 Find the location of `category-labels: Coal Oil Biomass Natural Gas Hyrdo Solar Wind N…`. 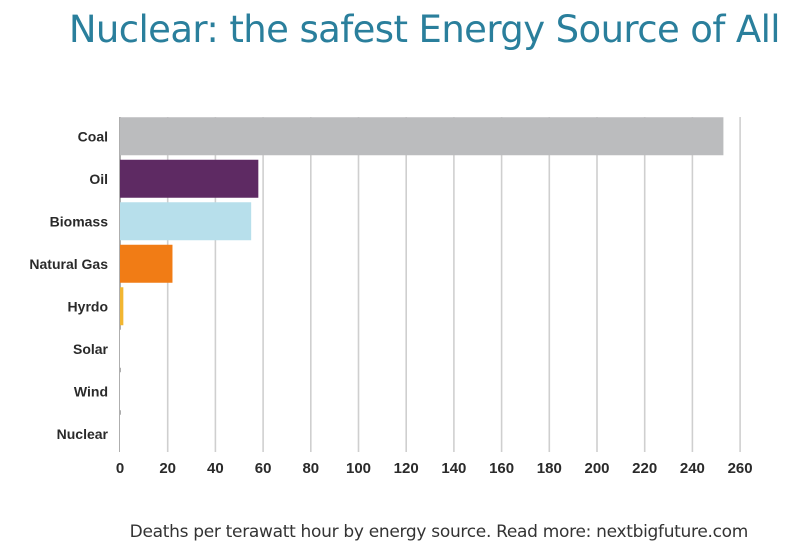

category-labels: Coal Oil Biomass Natural Gas Hyrdo Solar Wind N… is located at coordinates (68, 285).